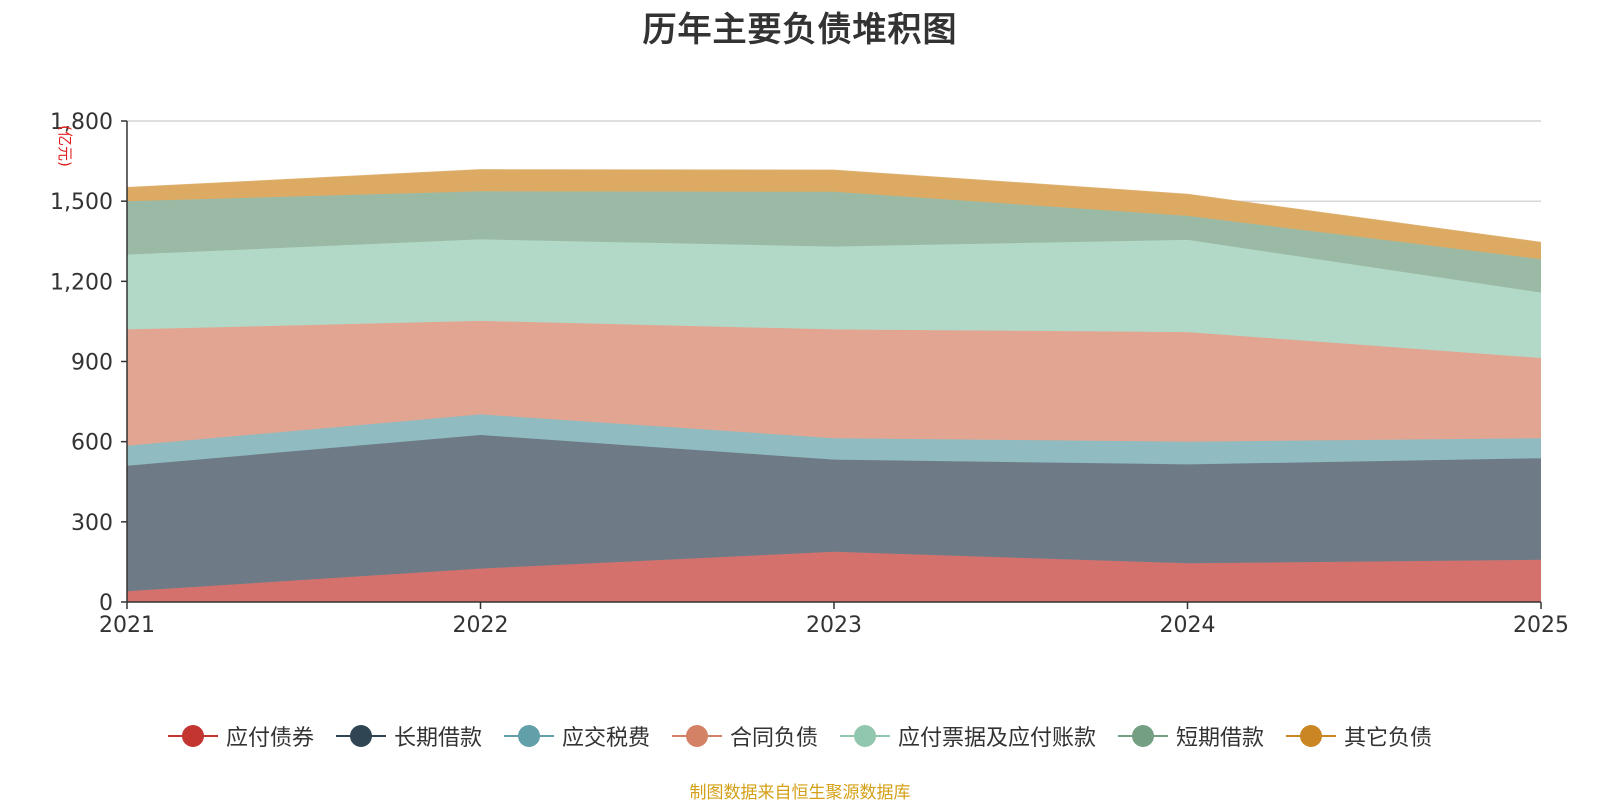 This screenshot has height=803, width=1600. Describe the element at coordinates (605, 738) in the screenshot. I see `legend-label: 应交税费` at that location.